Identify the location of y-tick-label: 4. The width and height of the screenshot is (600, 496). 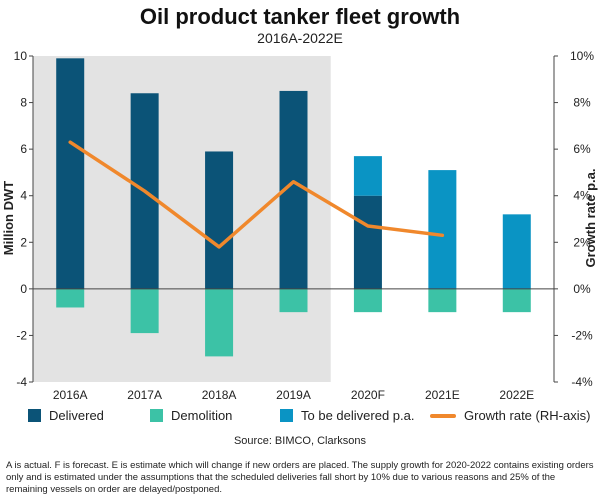
(23, 196).